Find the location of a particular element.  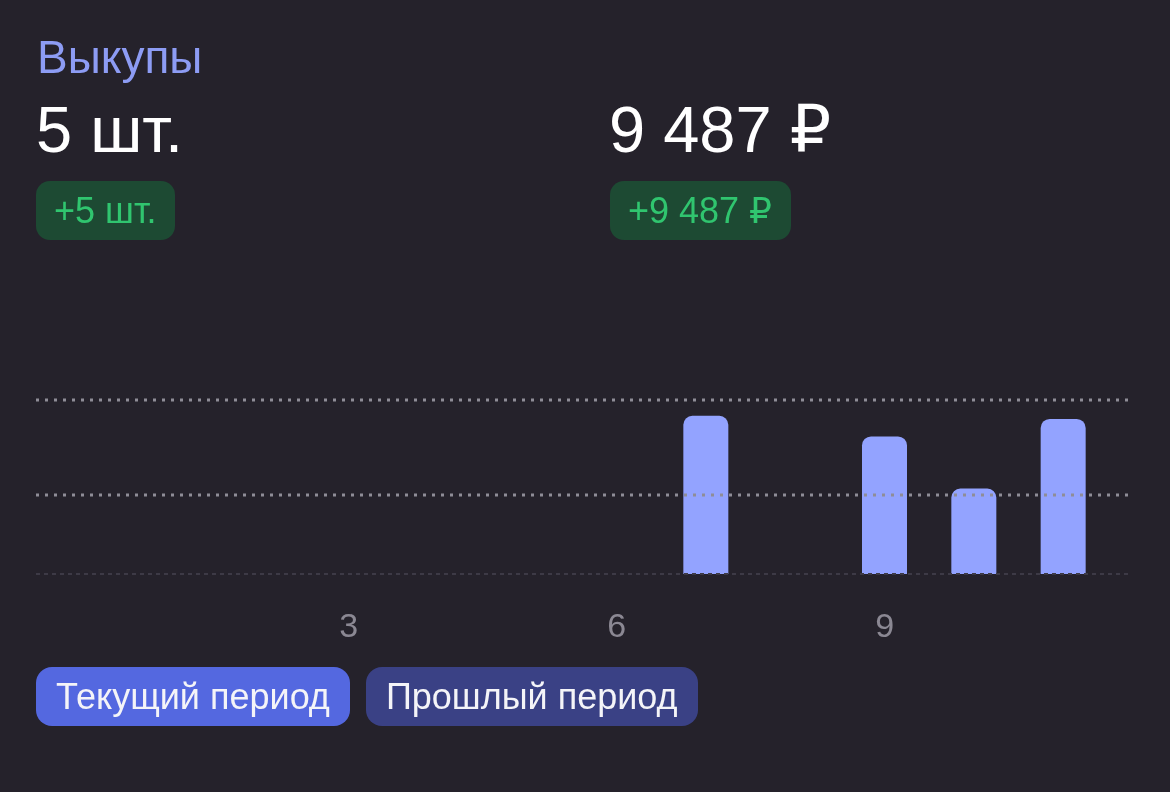

badge: +5 шт. is located at coordinates (106, 210).